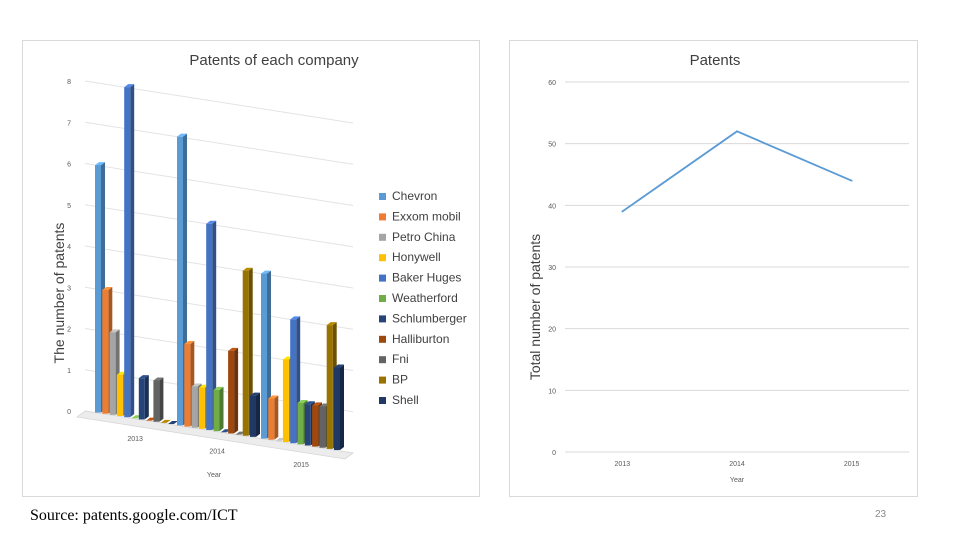 This screenshot has height=540, width=960. Describe the element at coordinates (250, 351) in the screenshot. I see `bar-side-bp-2014` at that location.